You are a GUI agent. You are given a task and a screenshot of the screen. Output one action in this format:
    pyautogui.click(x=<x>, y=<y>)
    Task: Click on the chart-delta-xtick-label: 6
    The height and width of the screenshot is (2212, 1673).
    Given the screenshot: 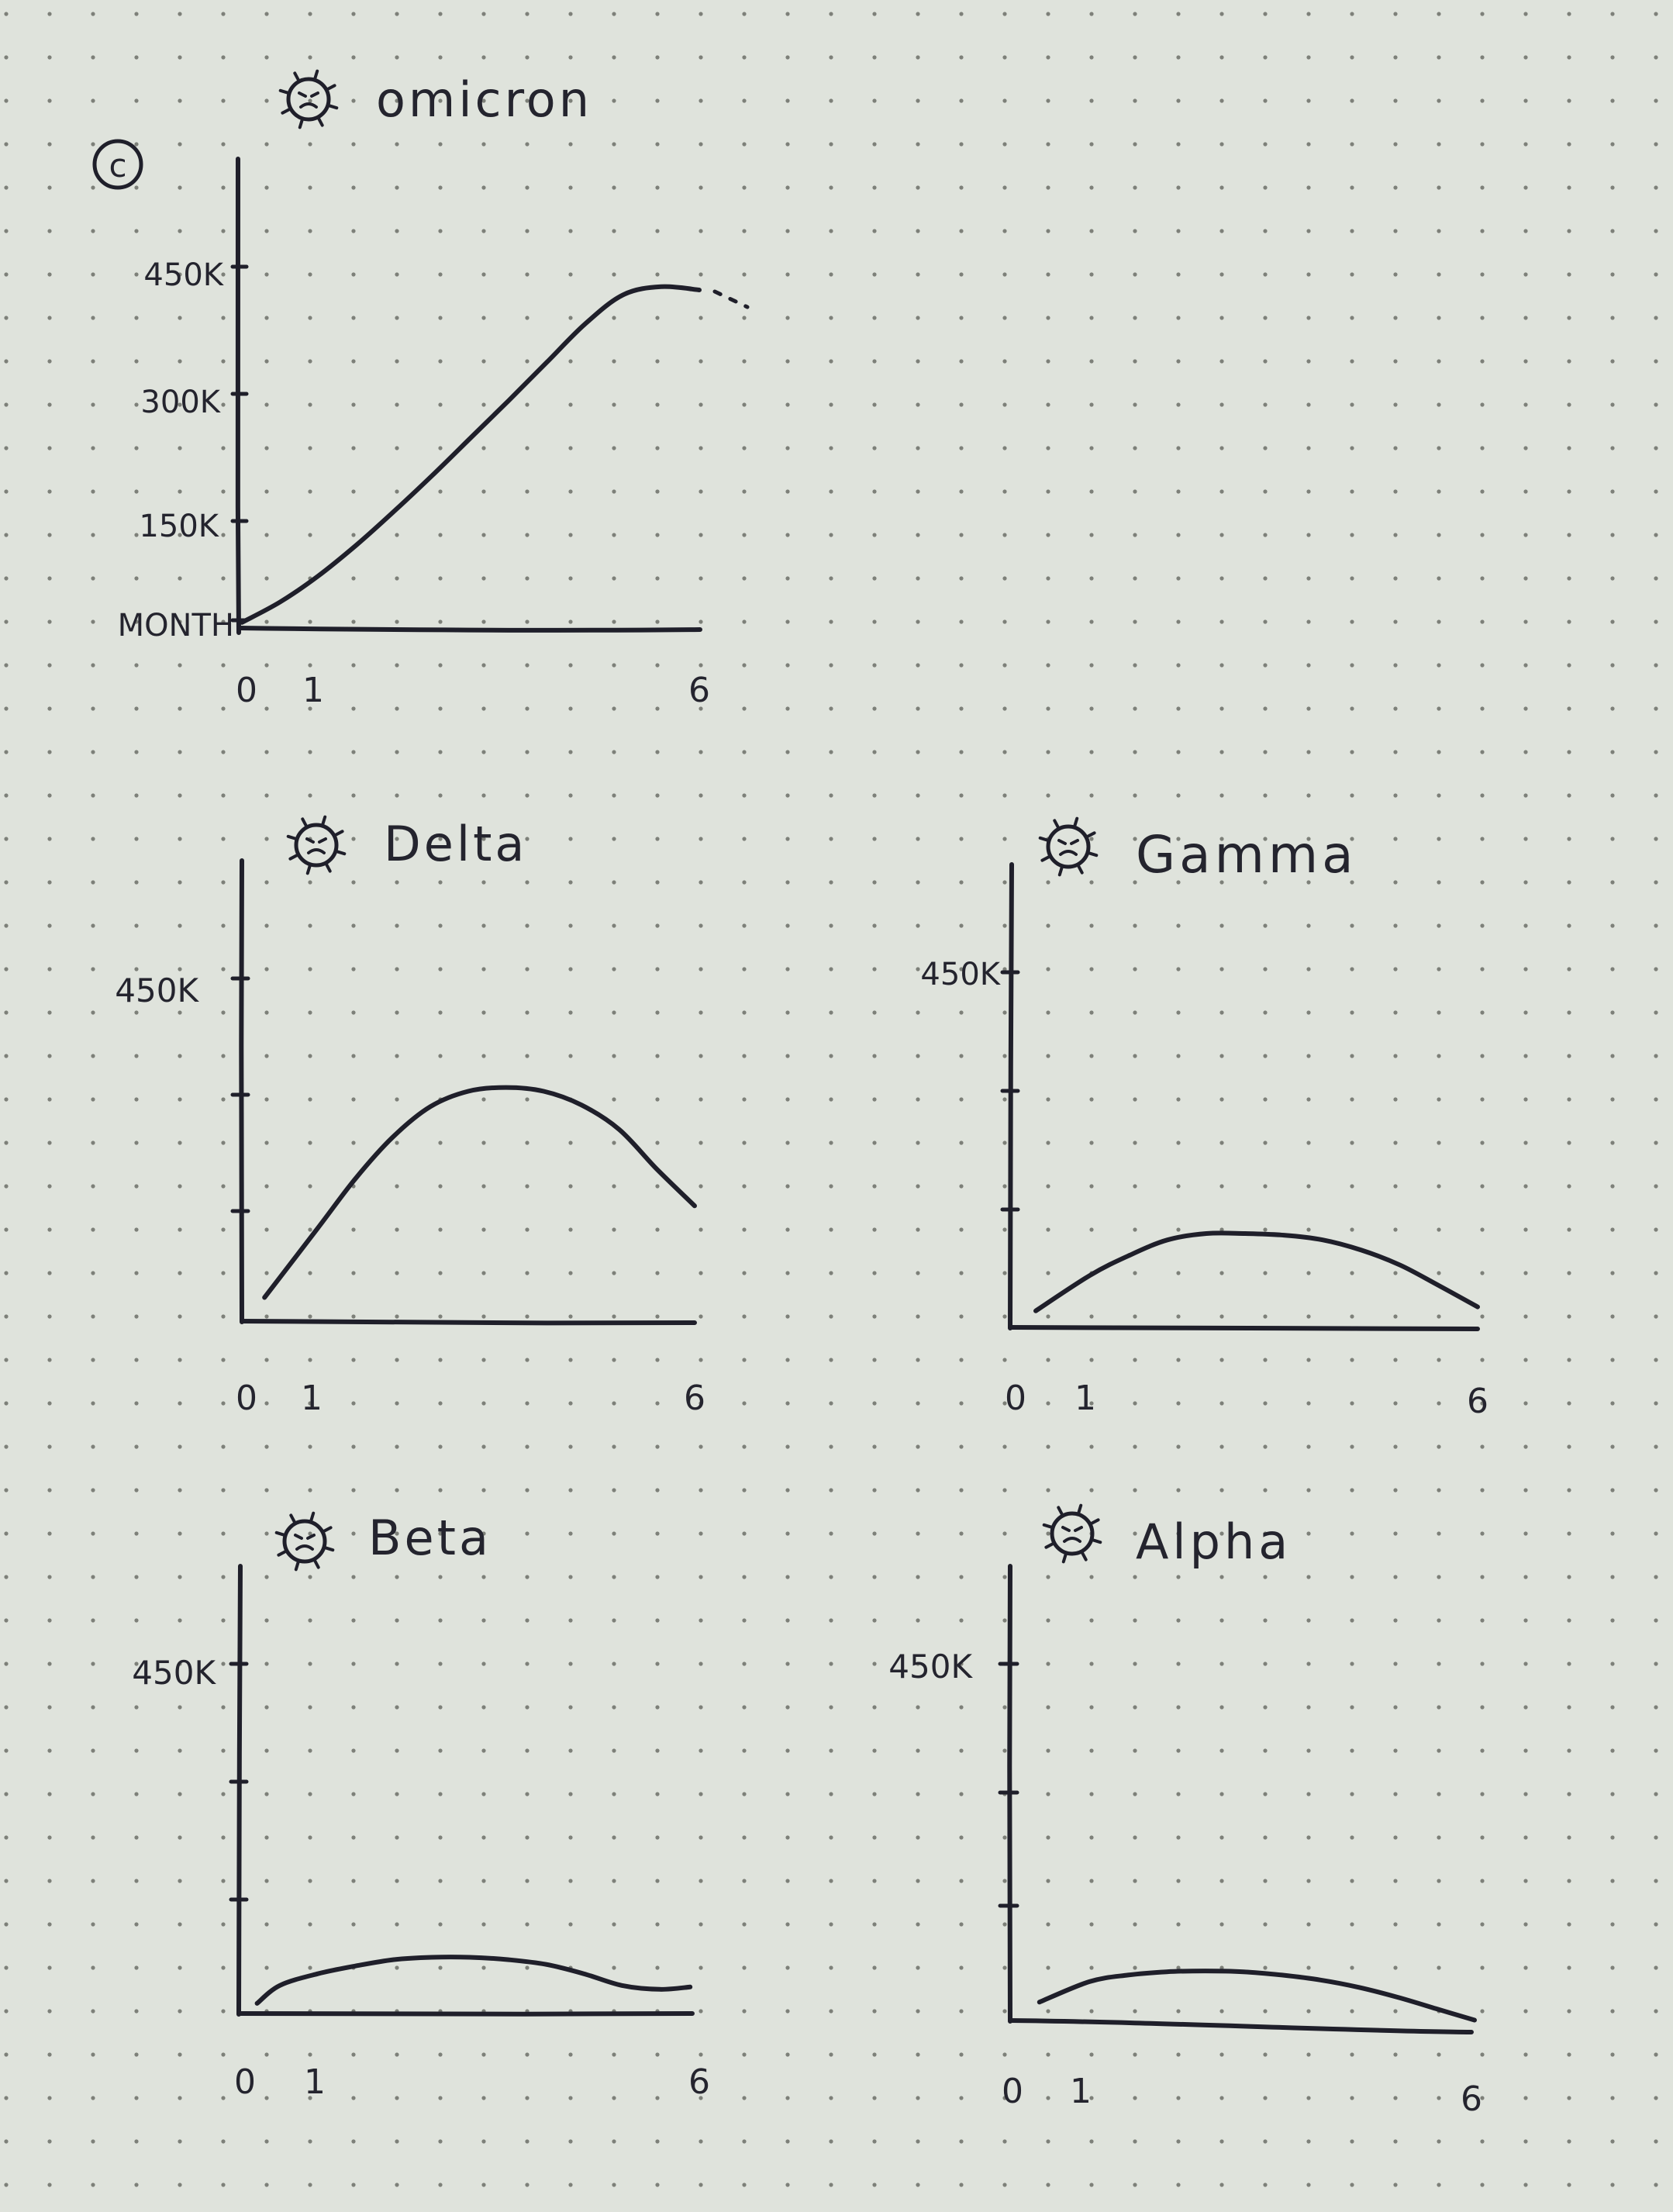 What is the action you would take?
    pyautogui.click(x=694, y=1398)
    